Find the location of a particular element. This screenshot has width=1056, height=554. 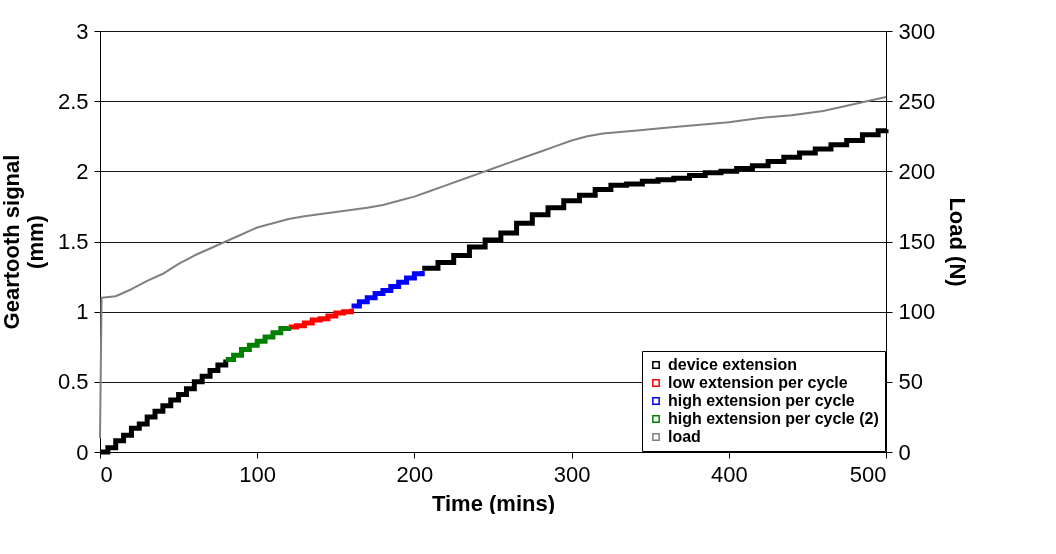

y2-tick-label: 150 is located at coordinates (917, 241).